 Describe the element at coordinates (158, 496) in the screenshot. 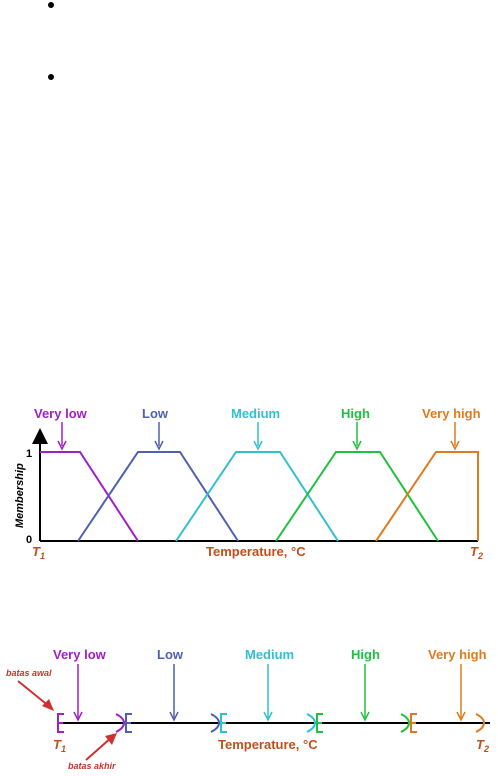

I see `mf-low` at that location.